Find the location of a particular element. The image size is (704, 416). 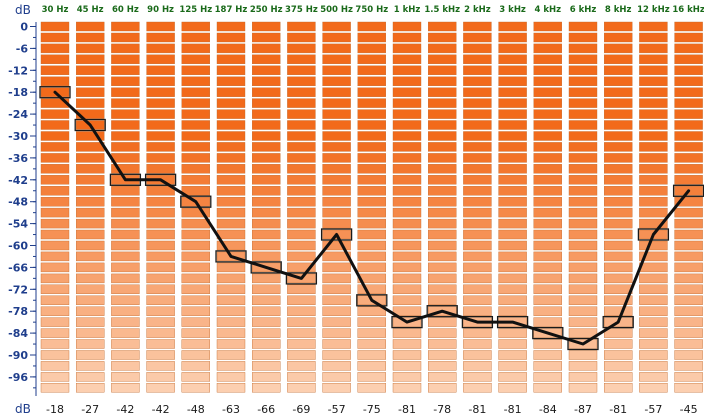

y-tick-label: -24 is located at coordinates (18, 114).